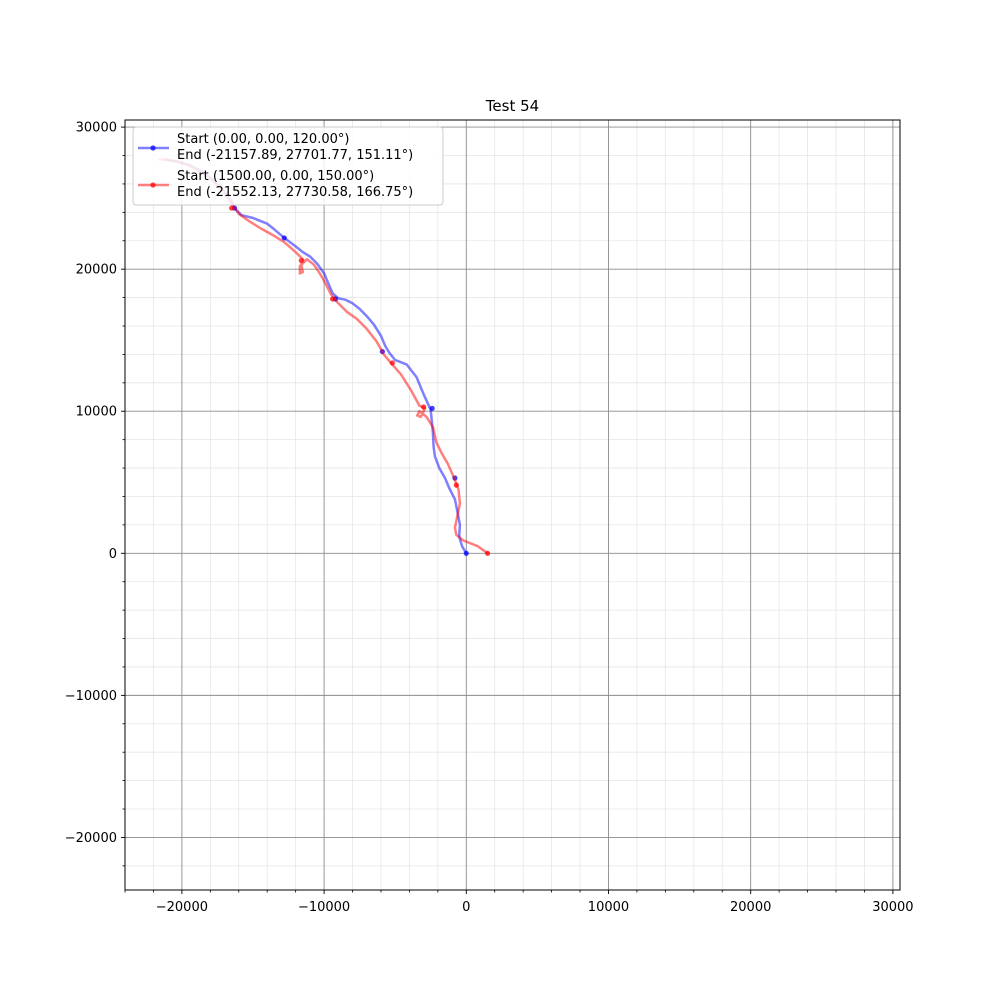  What do you see at coordinates (96, 412) in the screenshot?
I see `y-tick-label: 10000` at bounding box center [96, 412].